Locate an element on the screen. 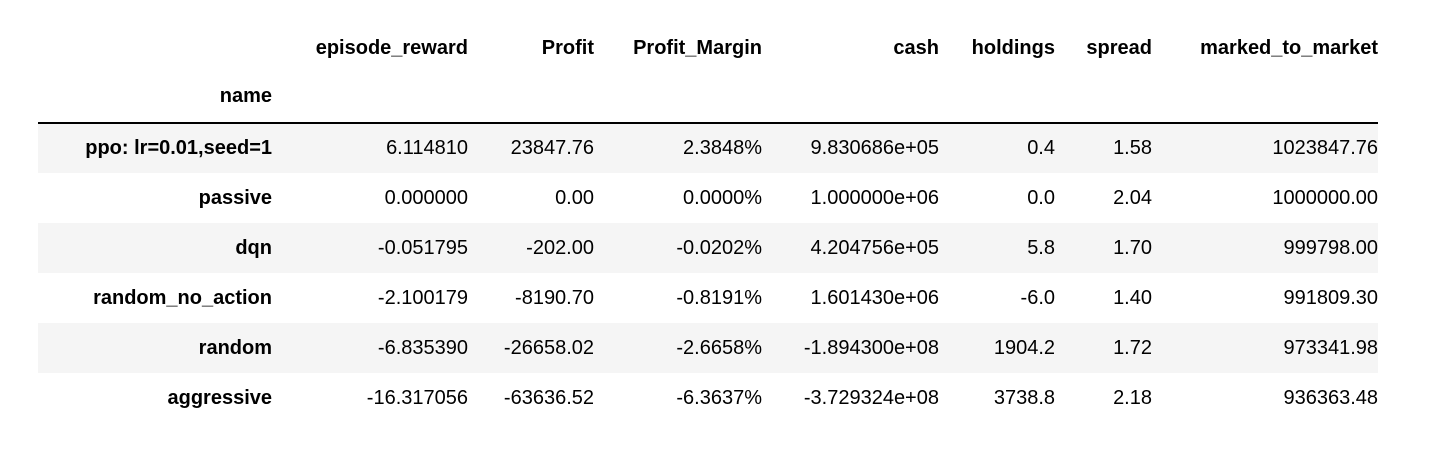  column-header: cash is located at coordinates (916, 47).